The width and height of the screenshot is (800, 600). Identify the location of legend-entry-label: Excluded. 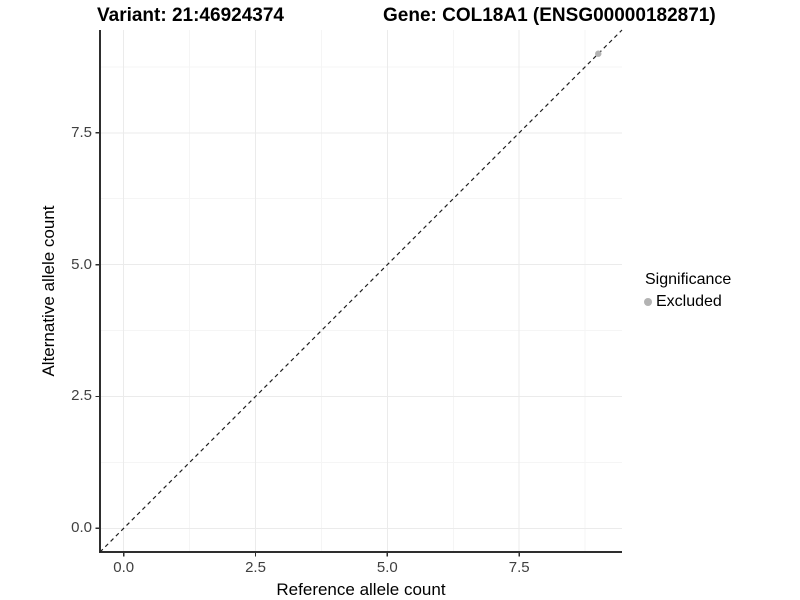
(689, 301).